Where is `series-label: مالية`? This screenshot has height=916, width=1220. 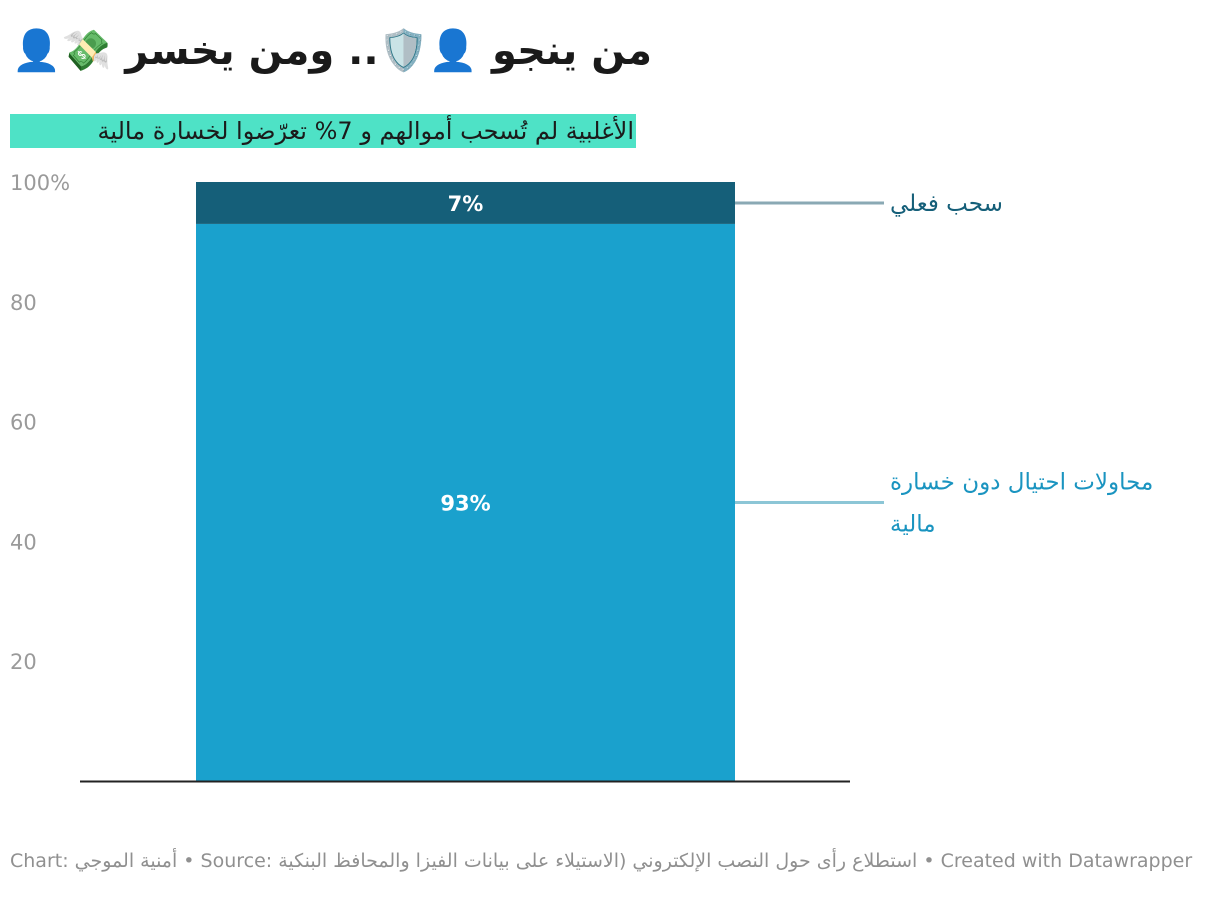 series-label: مالية is located at coordinates (913, 524).